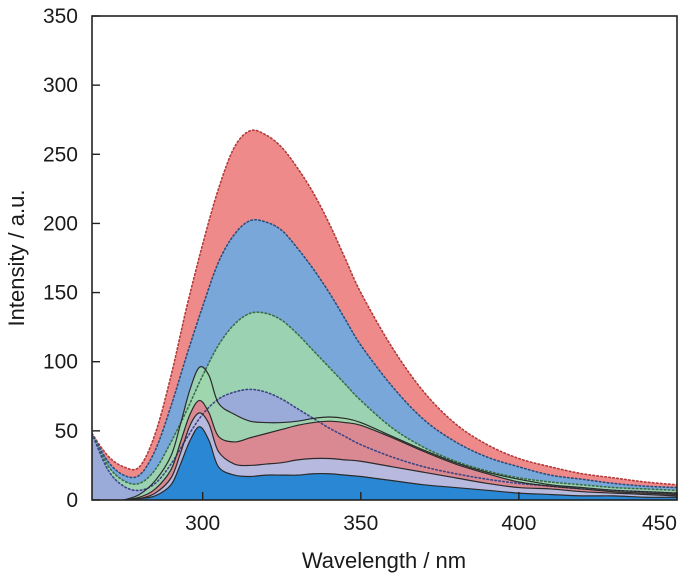  What do you see at coordinates (60, 362) in the screenshot?
I see `y-tick-label: 100` at bounding box center [60, 362].